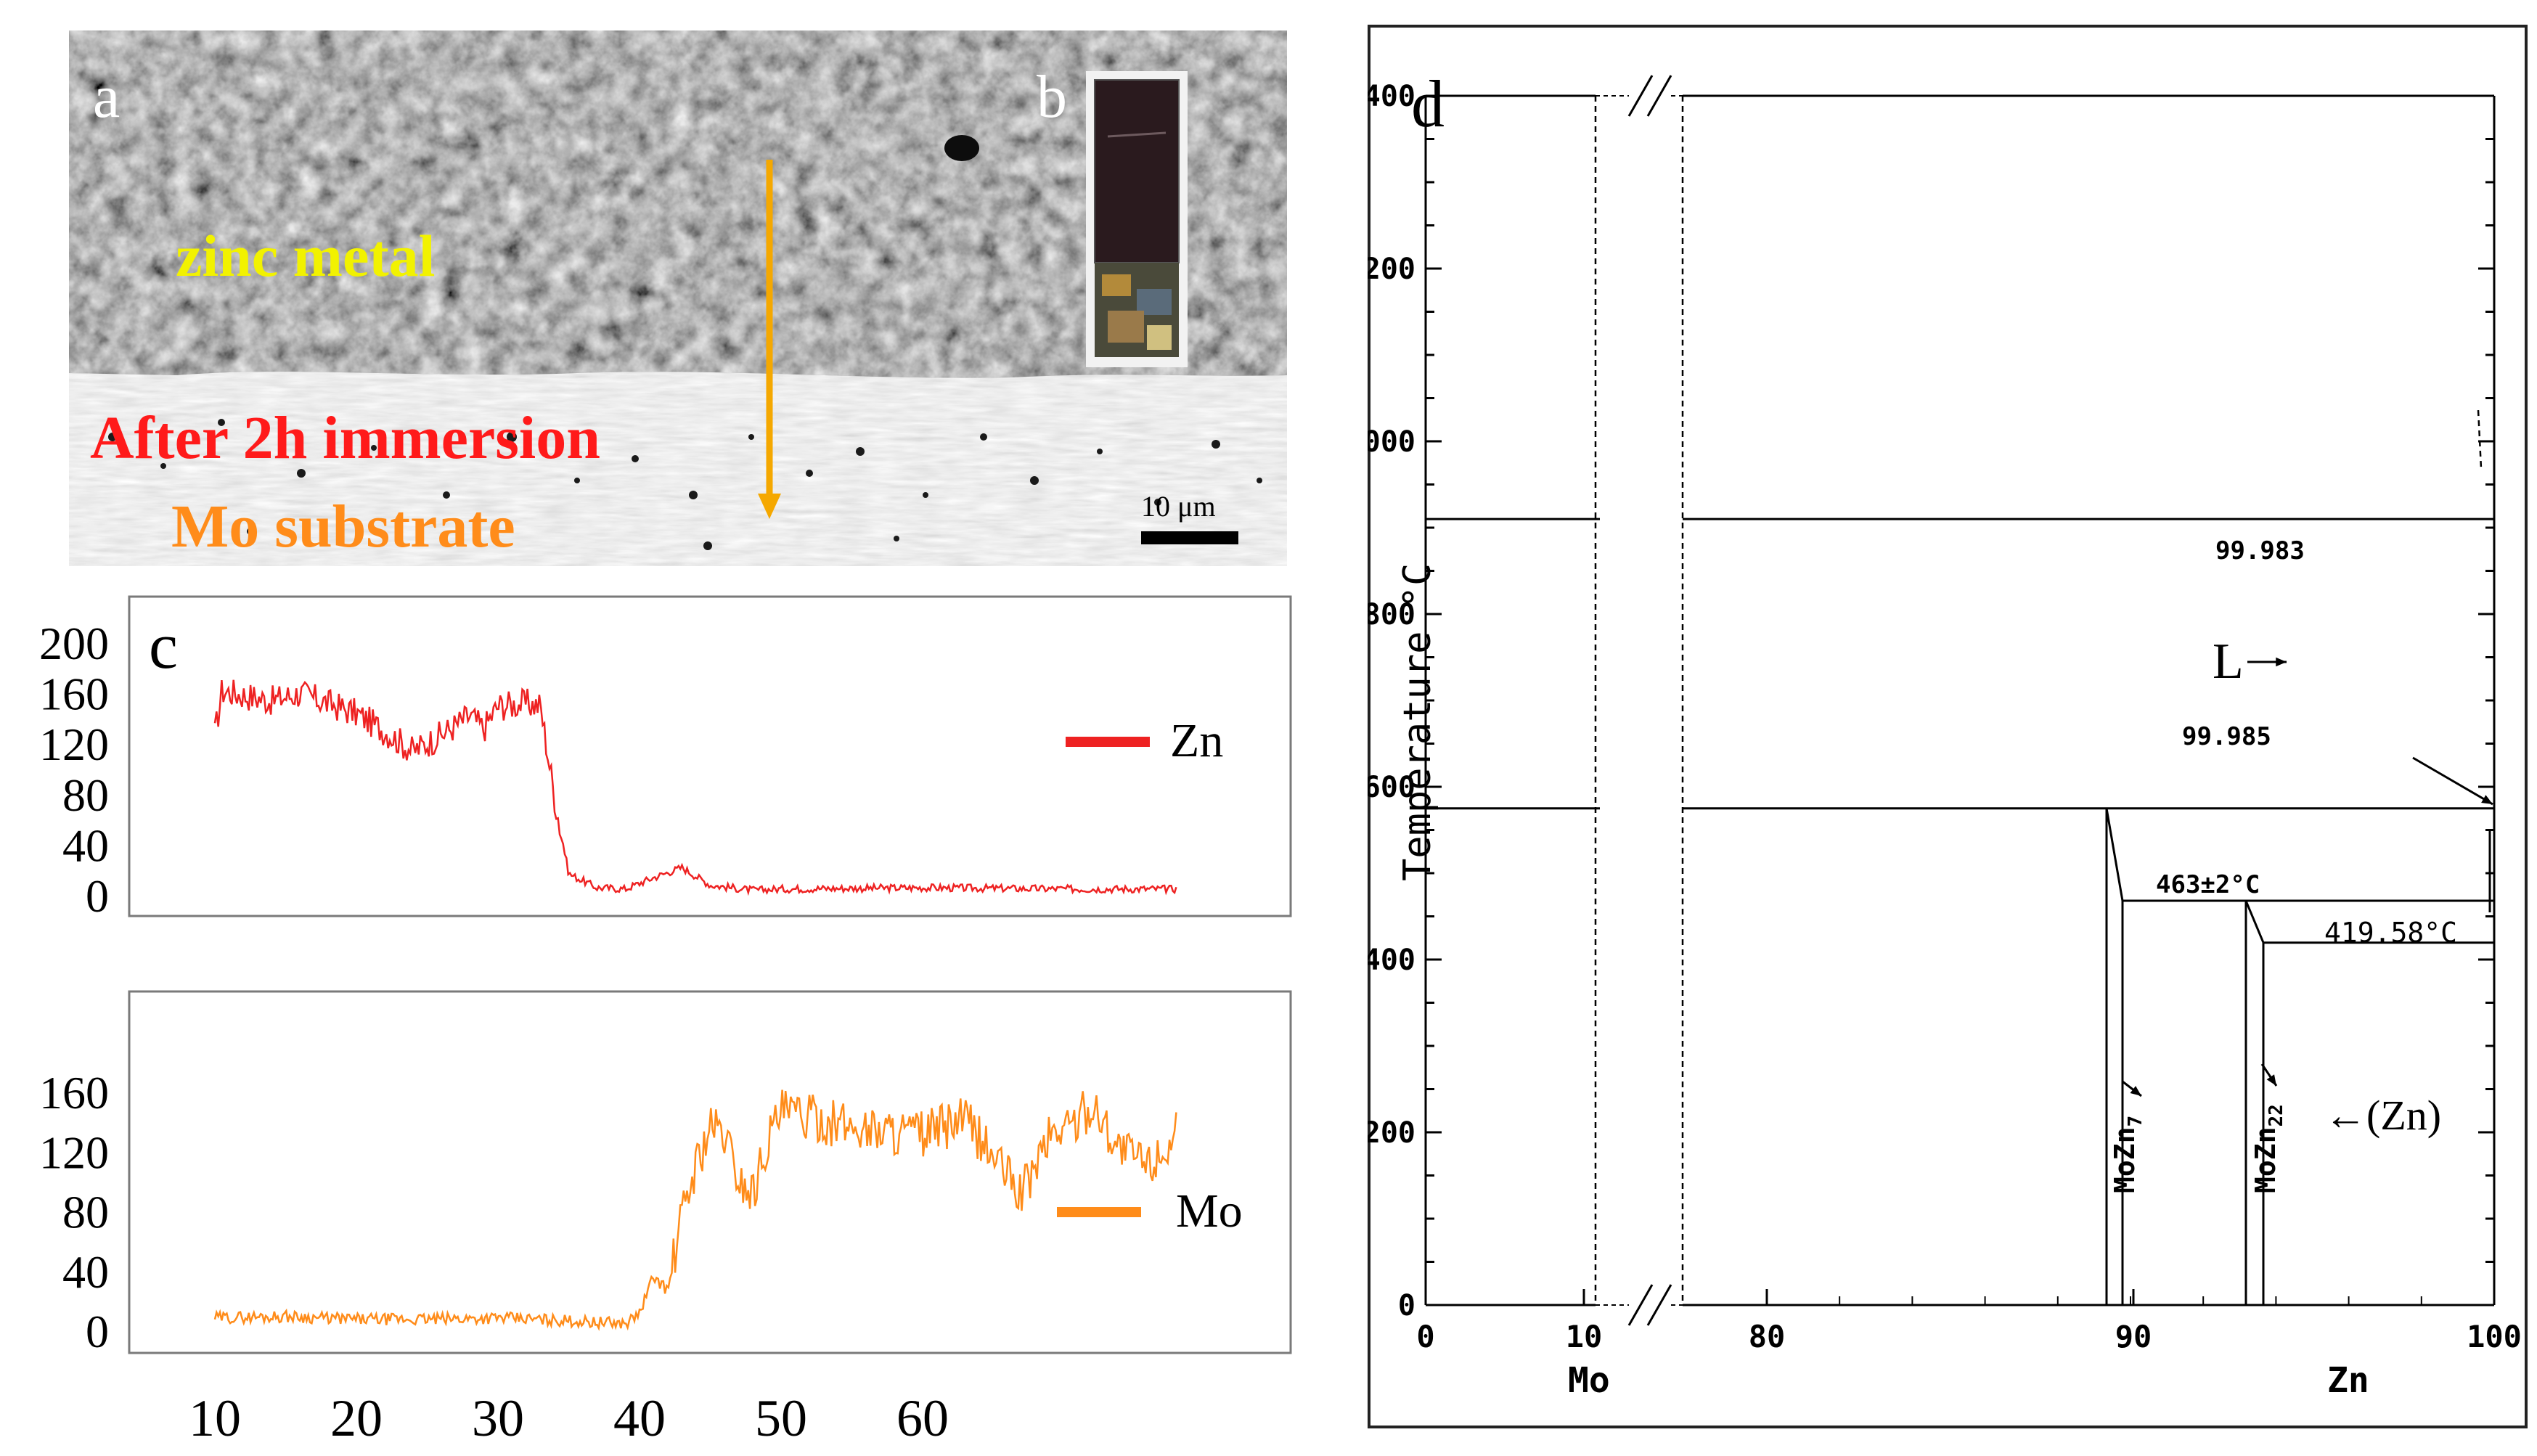  What do you see at coordinates (74, 1152) in the screenshot?
I see `mo-y-tick-label: 120` at bounding box center [74, 1152].